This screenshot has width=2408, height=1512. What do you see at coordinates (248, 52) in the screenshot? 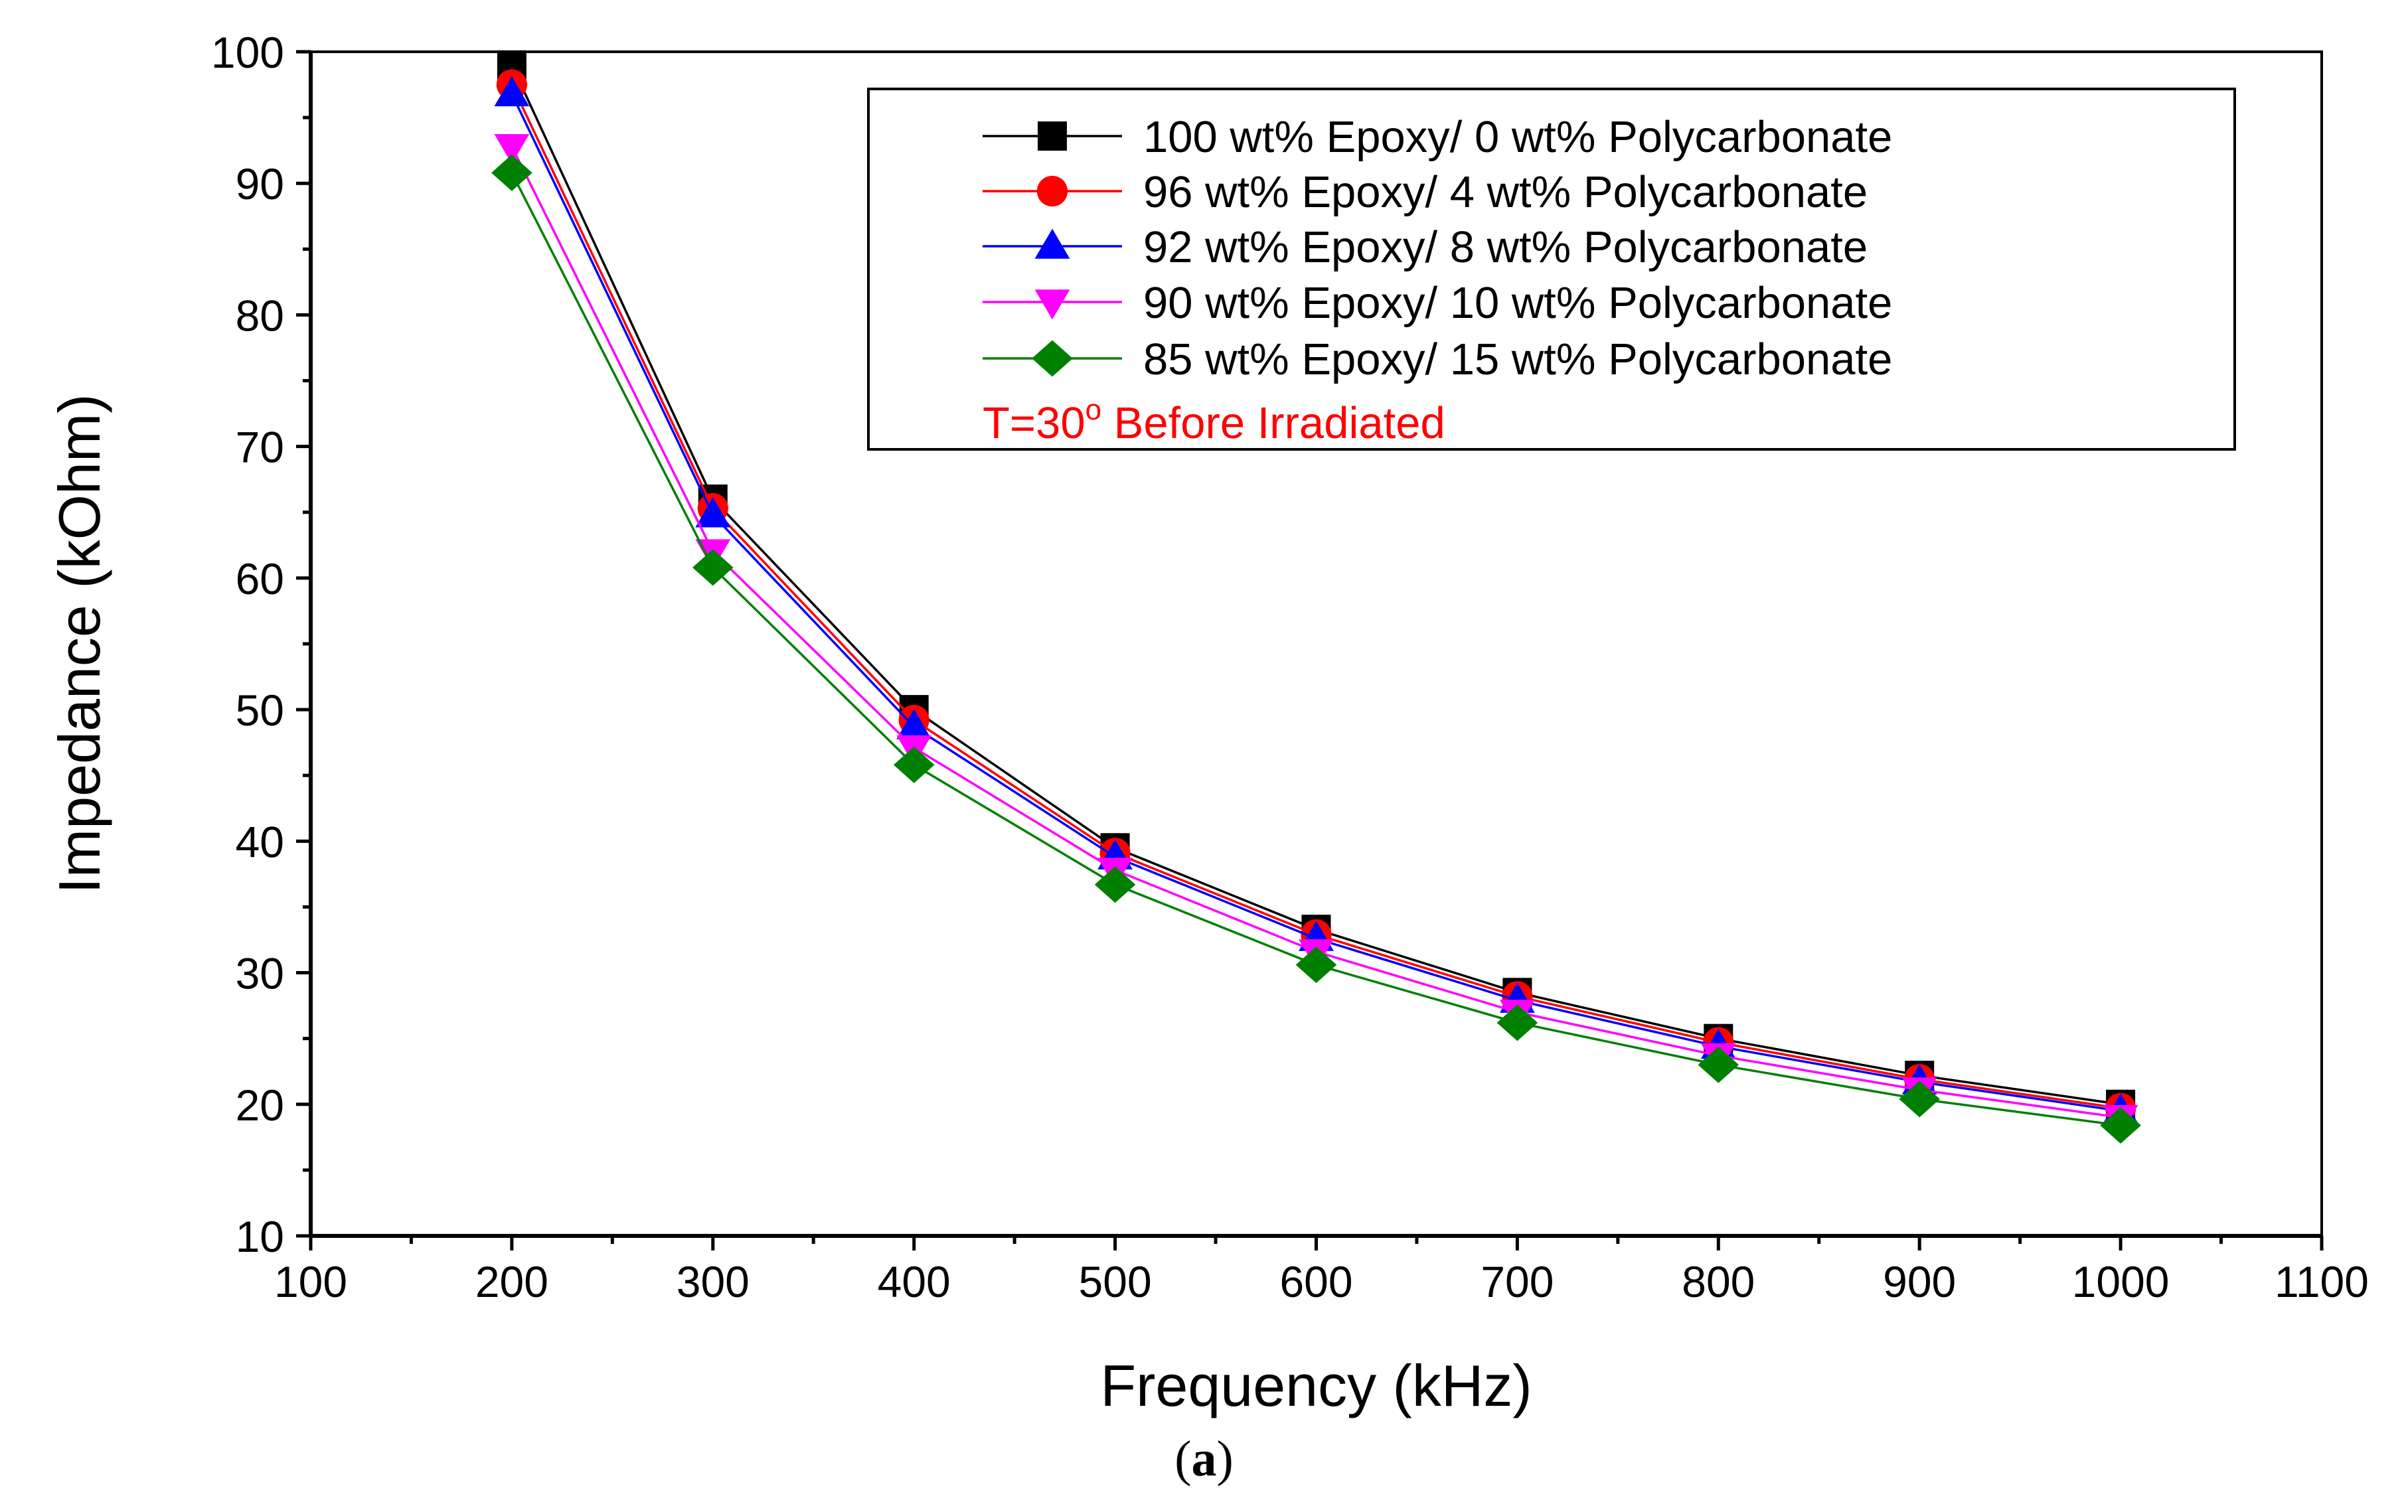
I see `y-tick-label: 100` at bounding box center [248, 52].